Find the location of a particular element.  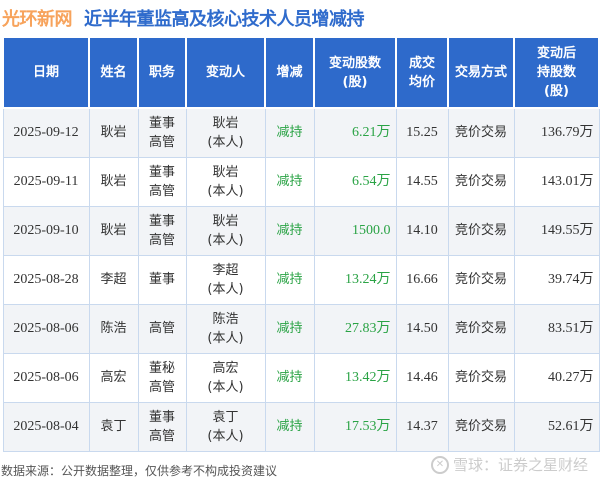

cell-after: 52.61万 is located at coordinates (556, 426).